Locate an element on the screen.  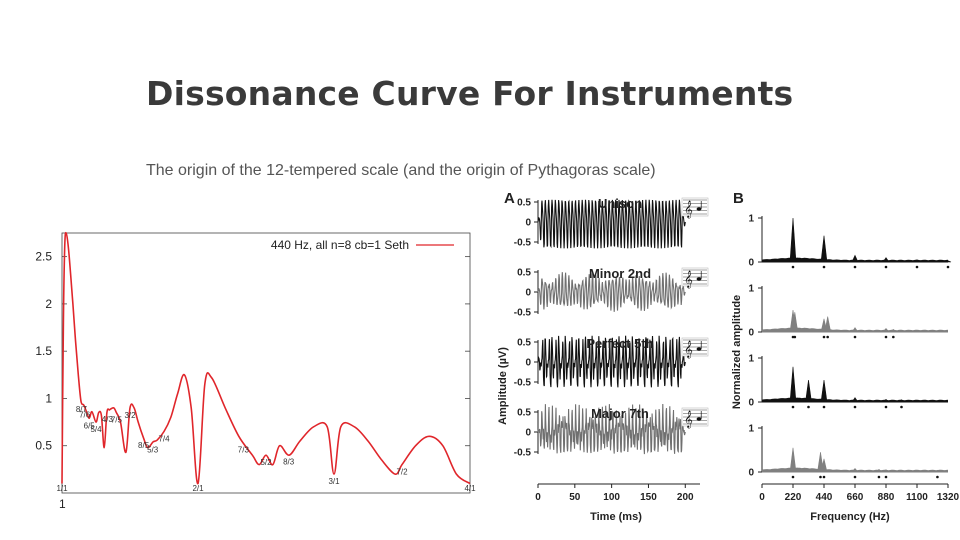
legend-label: 440 Hz, all n=8 cb=1 Seth is located at coordinates (340, 245).